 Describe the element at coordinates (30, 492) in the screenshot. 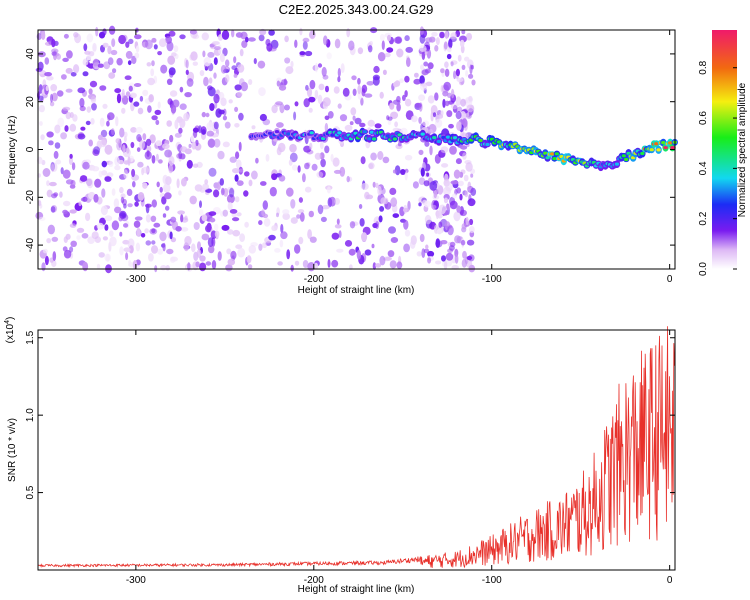

I see `y-tick-label: 0.5` at that location.